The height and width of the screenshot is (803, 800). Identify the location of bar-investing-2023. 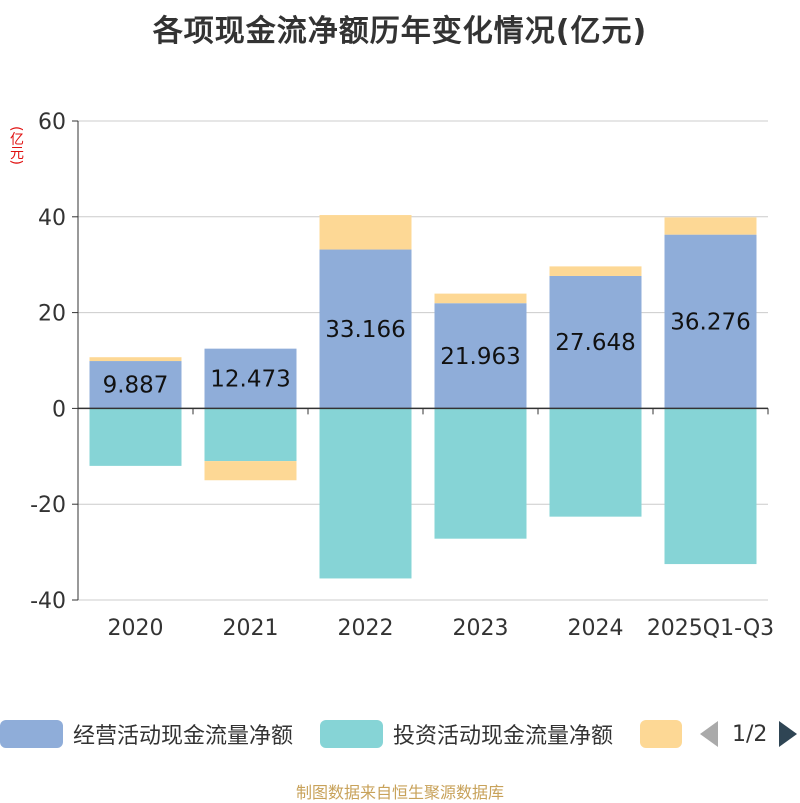
(480, 473).